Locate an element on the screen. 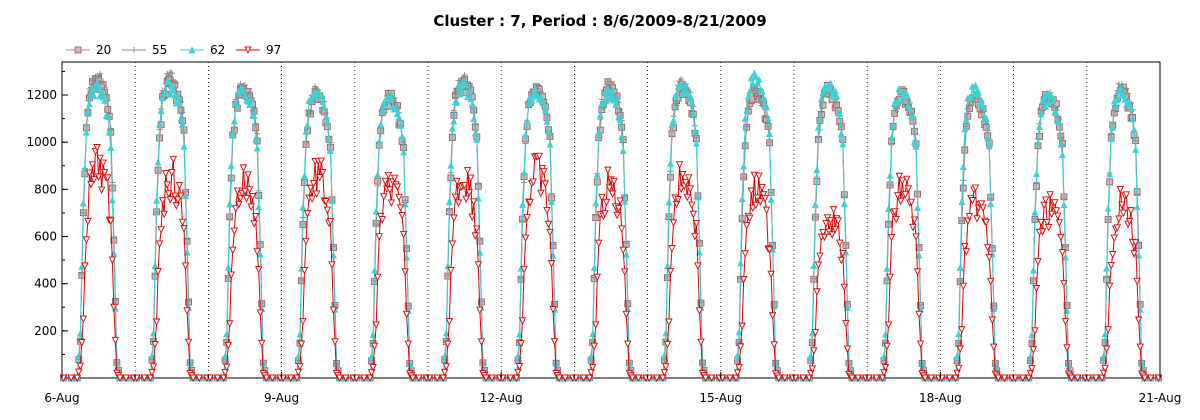  y-tick-label: 800 is located at coordinates (45, 189).